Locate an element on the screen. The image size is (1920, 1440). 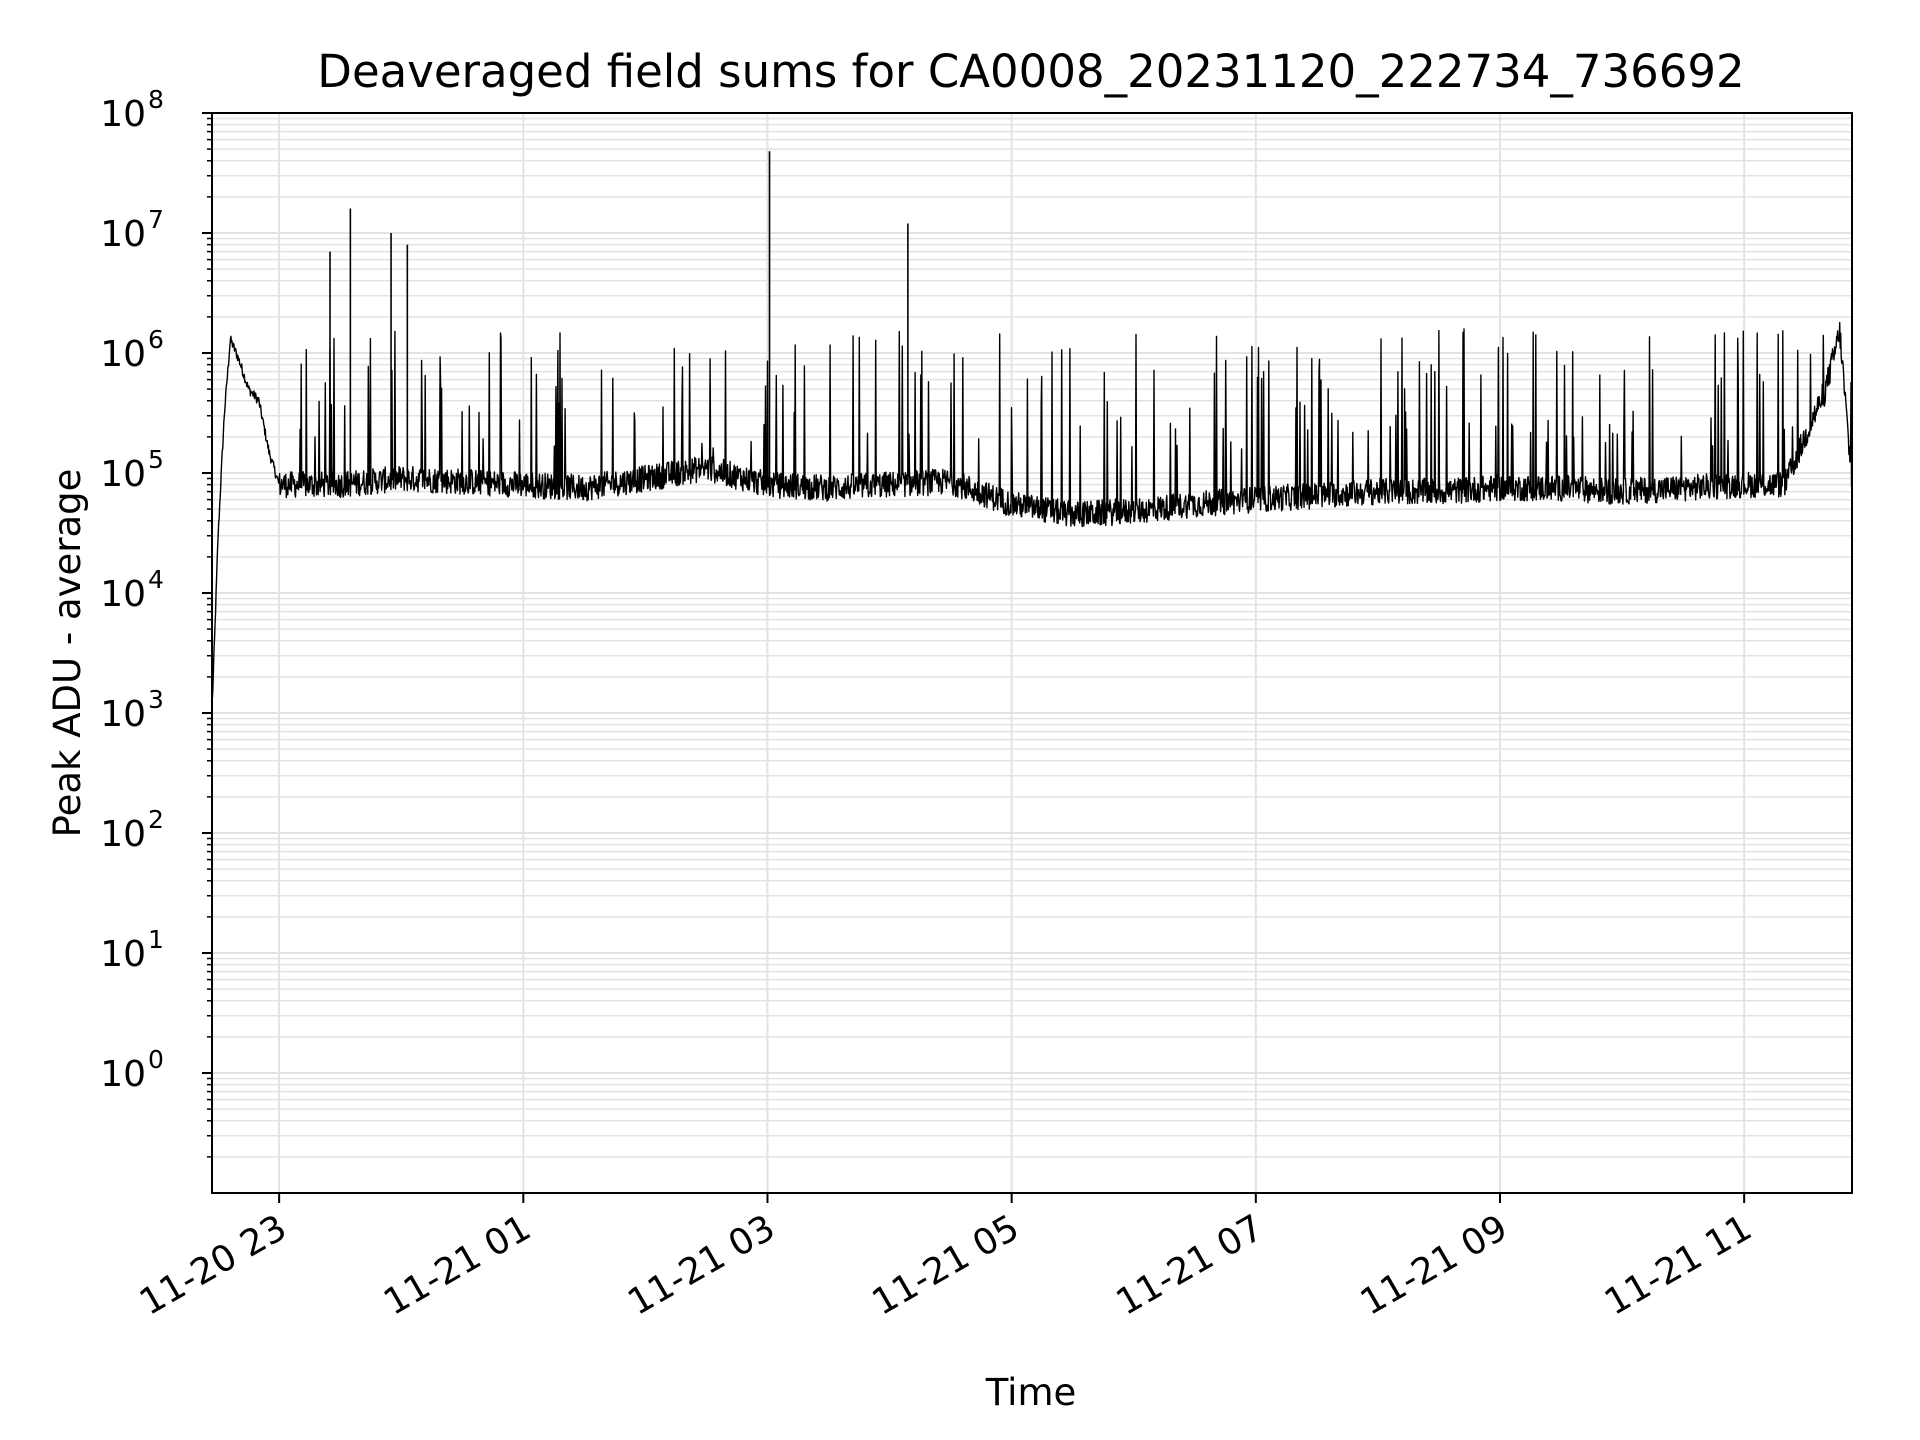
y-tick-exponent: 0 is located at coordinates (156, 1059).